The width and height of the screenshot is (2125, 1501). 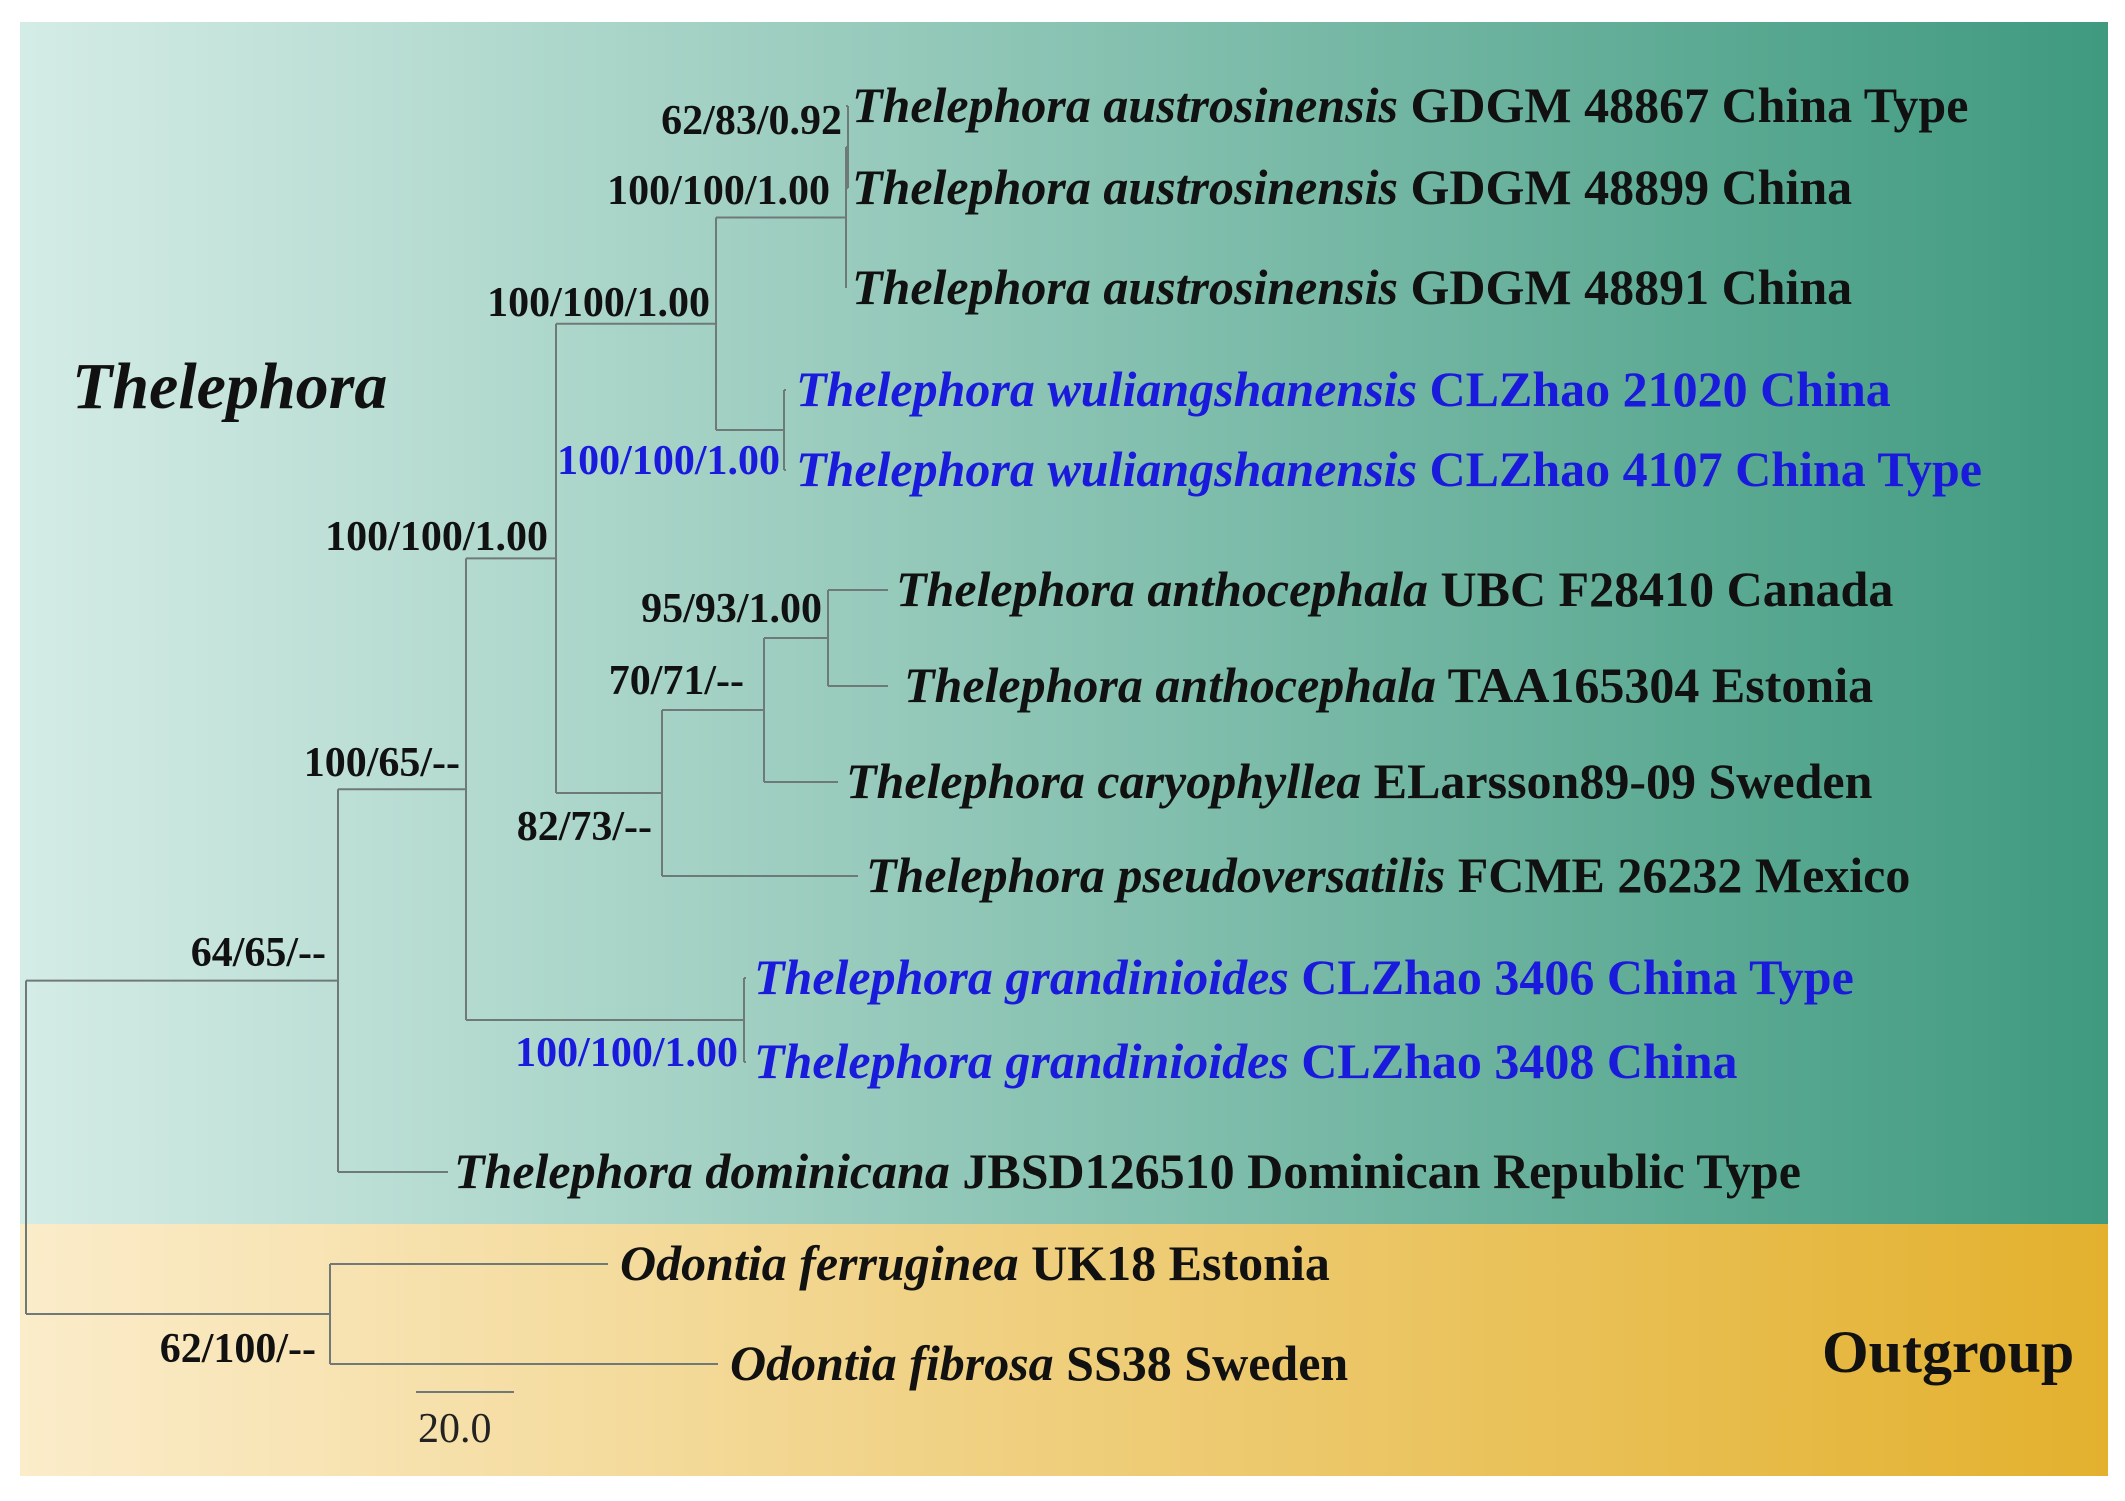 I want to click on support-value: 100/65/--, so click(x=382, y=763).